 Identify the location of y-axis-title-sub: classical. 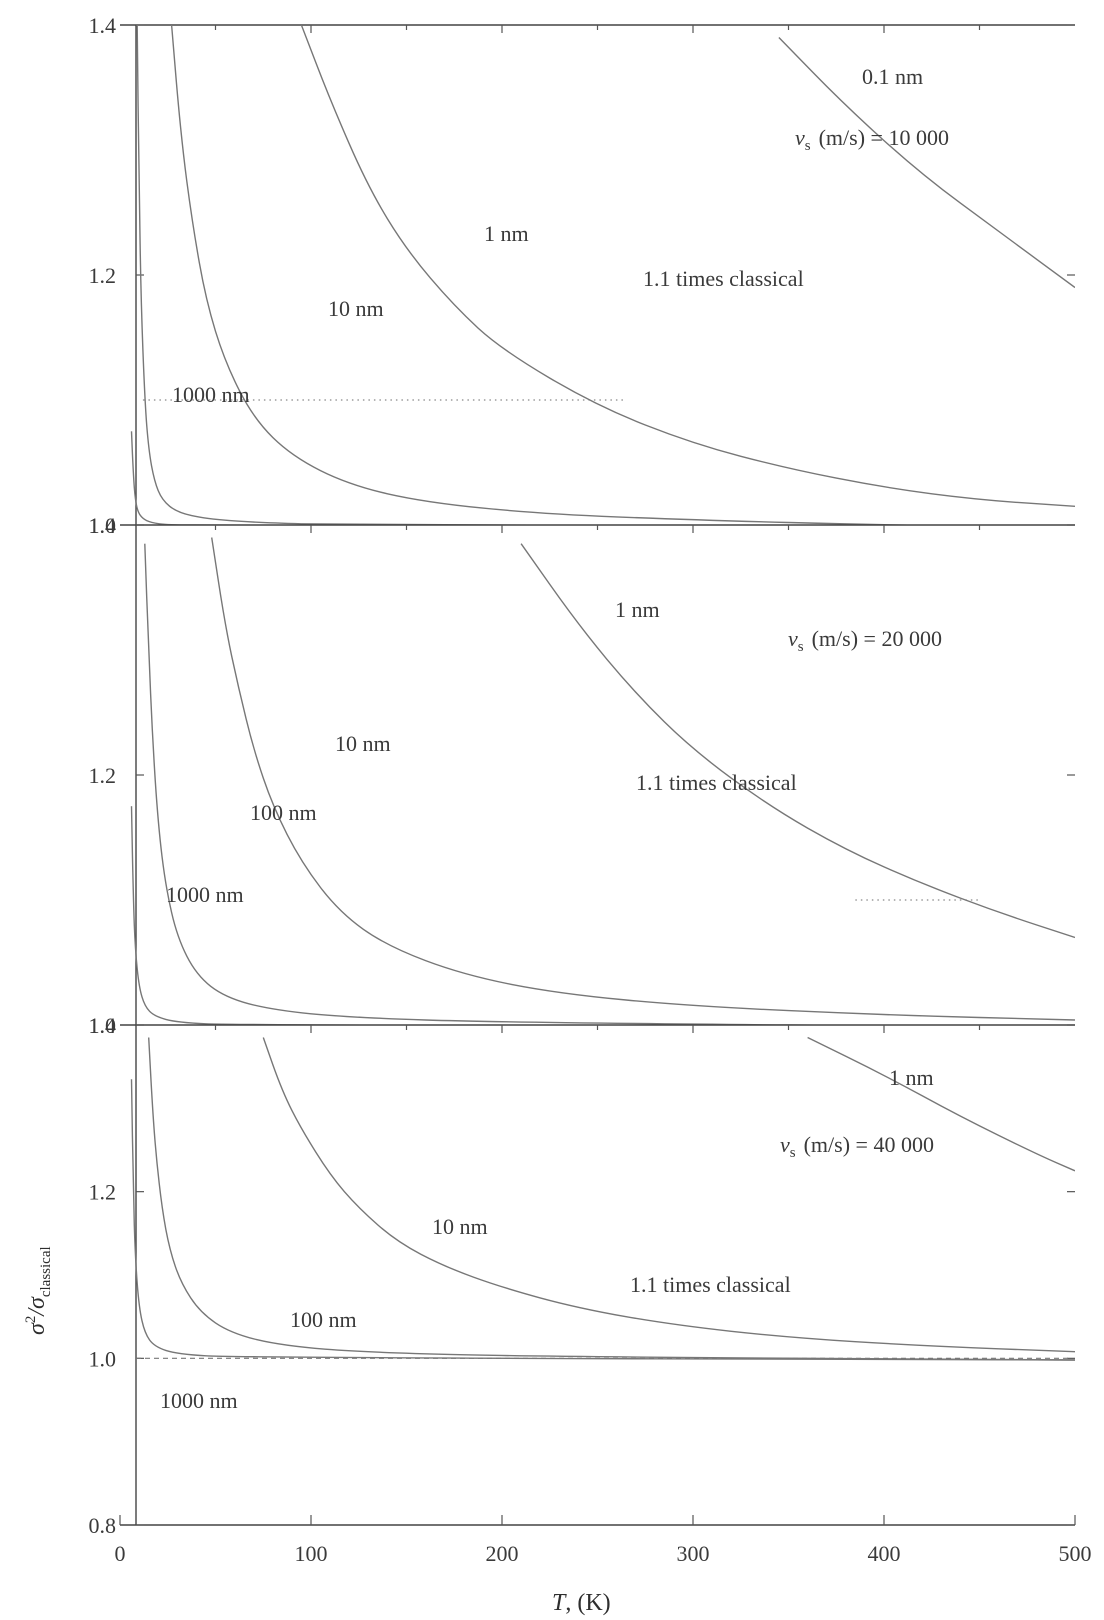
(46, 1271).